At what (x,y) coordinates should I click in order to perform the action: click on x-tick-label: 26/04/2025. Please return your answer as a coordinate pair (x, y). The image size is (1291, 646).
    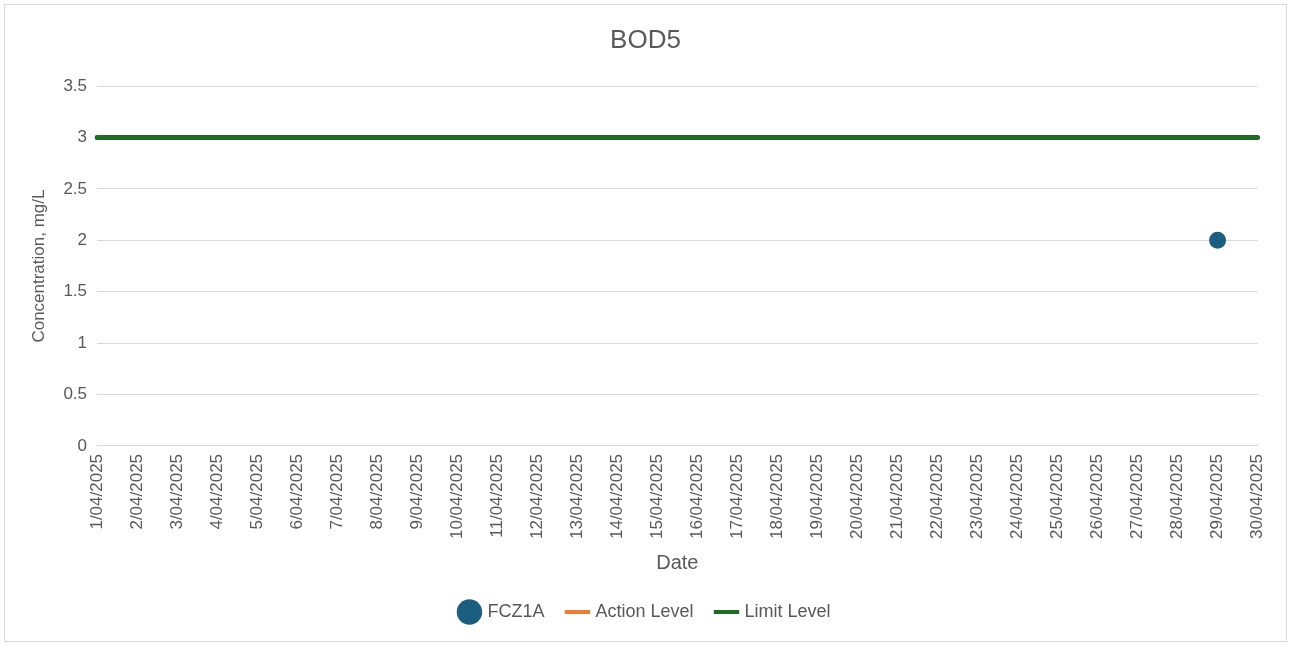
    Looking at the image, I should click on (1097, 496).